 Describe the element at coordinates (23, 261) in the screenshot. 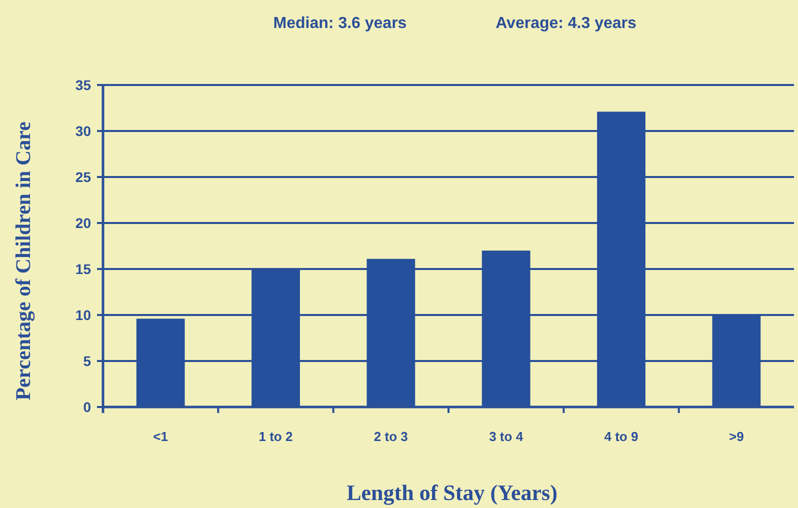

I see `y-axis-title: Percentage of Children in Care` at that location.